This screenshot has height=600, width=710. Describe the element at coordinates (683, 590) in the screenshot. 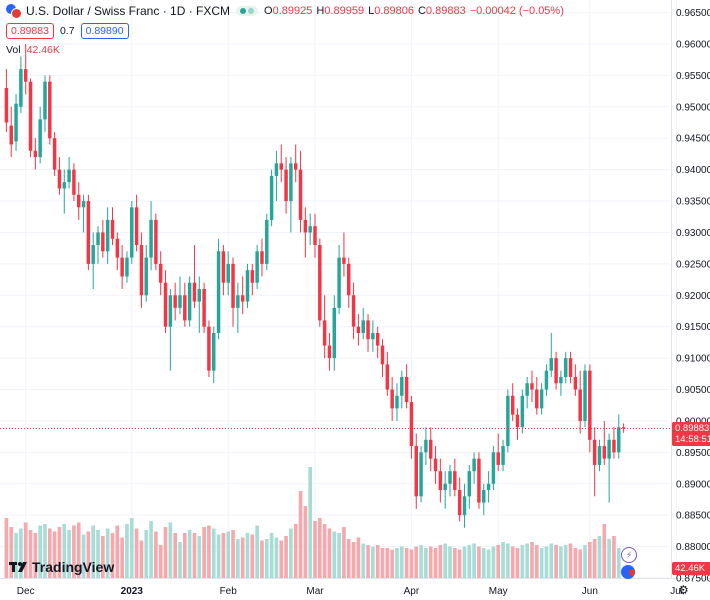

I see `gear-icon: ⚙` at that location.